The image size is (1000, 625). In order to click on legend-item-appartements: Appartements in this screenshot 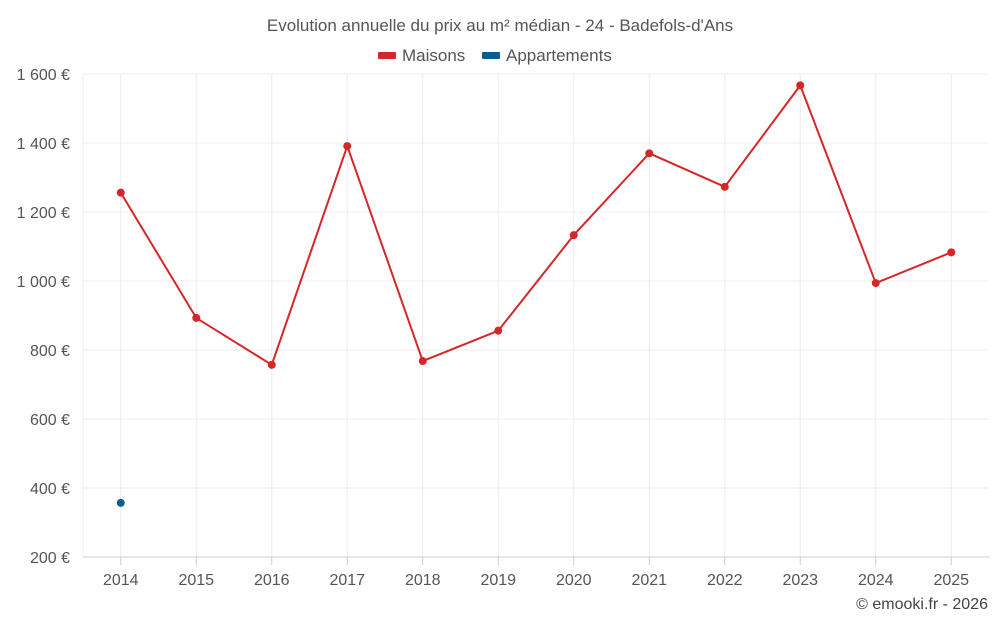, I will do `click(547, 55)`.